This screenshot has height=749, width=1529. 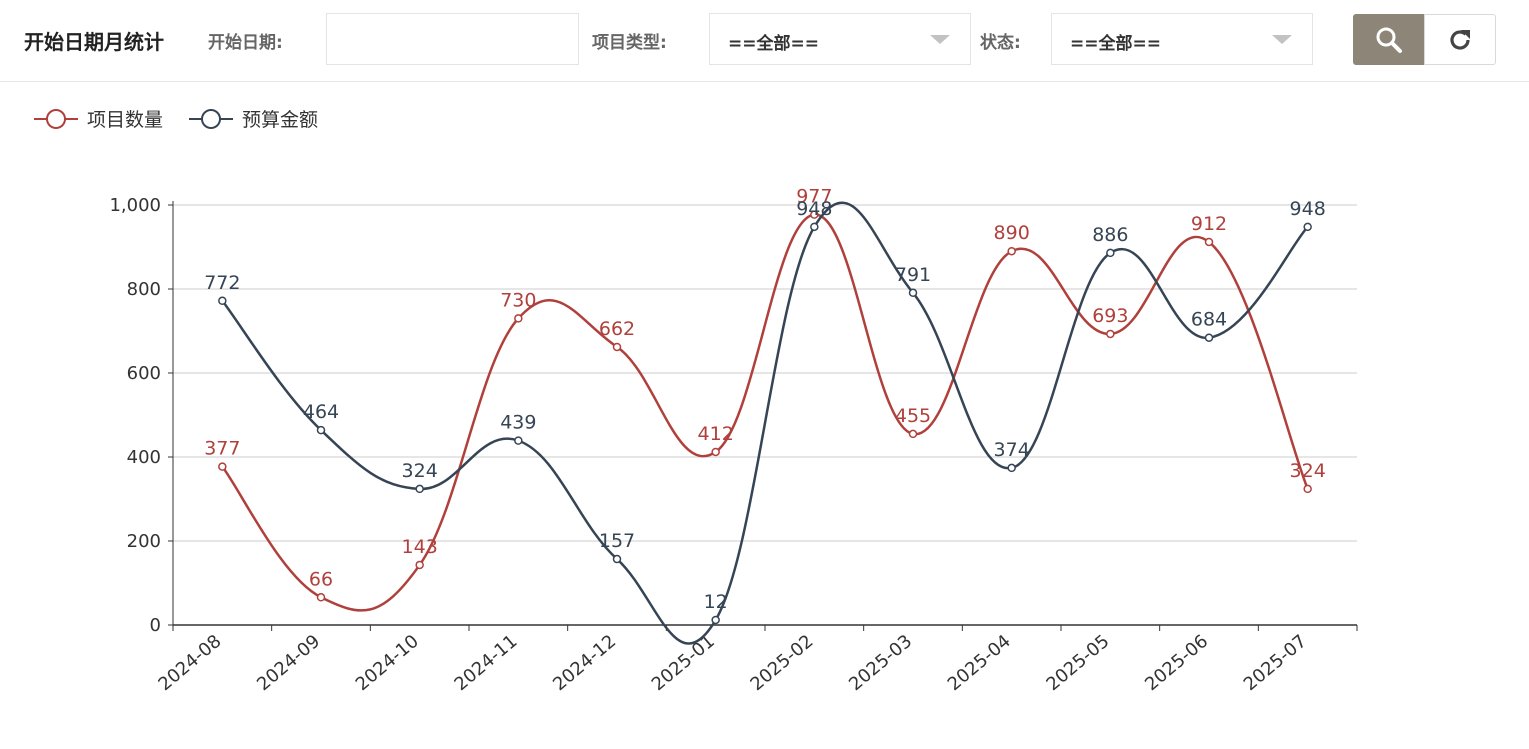 What do you see at coordinates (913, 275) in the screenshot?
I see `data-label: 791` at bounding box center [913, 275].